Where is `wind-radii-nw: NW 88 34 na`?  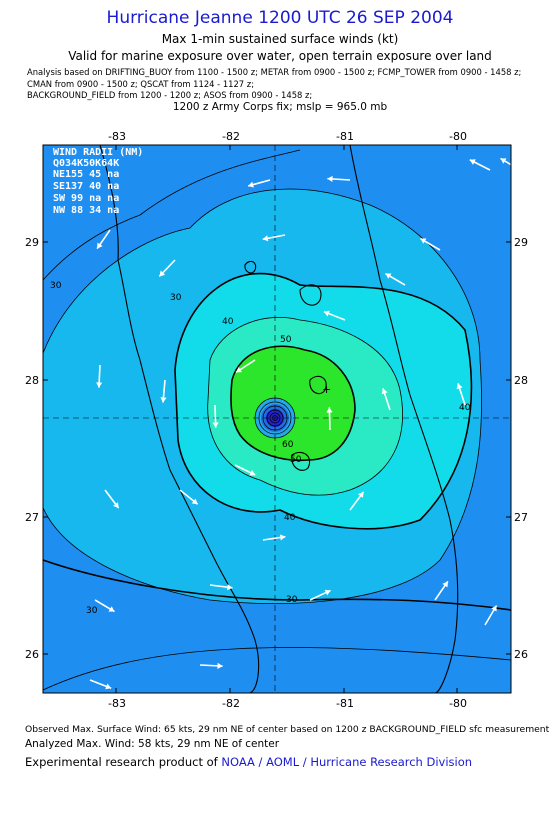
wind-radii-nw: NW 88 34 na is located at coordinates (86, 210).